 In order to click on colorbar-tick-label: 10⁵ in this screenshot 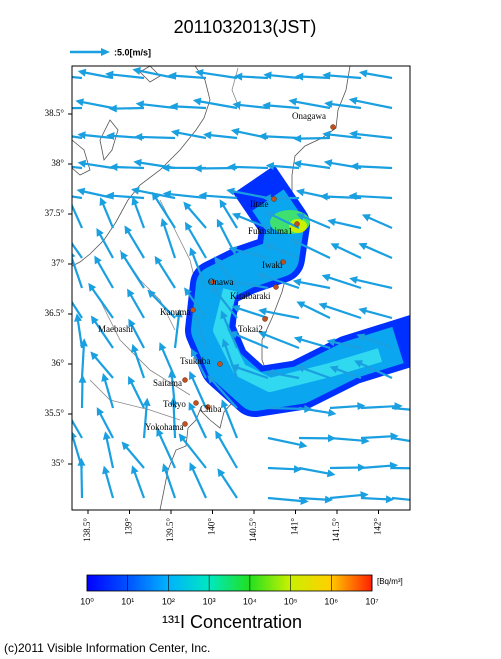, I will do `click(291, 601)`.